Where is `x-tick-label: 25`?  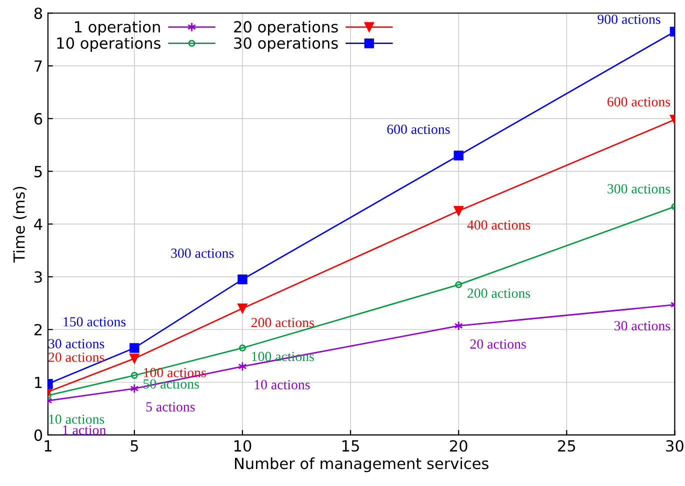 x-tick-label: 25 is located at coordinates (567, 446).